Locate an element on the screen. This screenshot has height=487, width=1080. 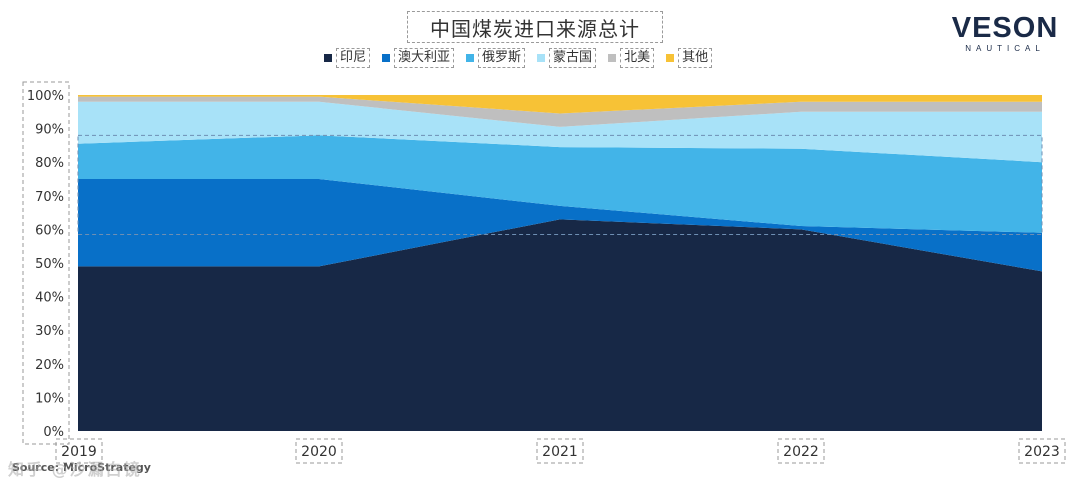
x-tick-label: 2021 is located at coordinates (560, 452).